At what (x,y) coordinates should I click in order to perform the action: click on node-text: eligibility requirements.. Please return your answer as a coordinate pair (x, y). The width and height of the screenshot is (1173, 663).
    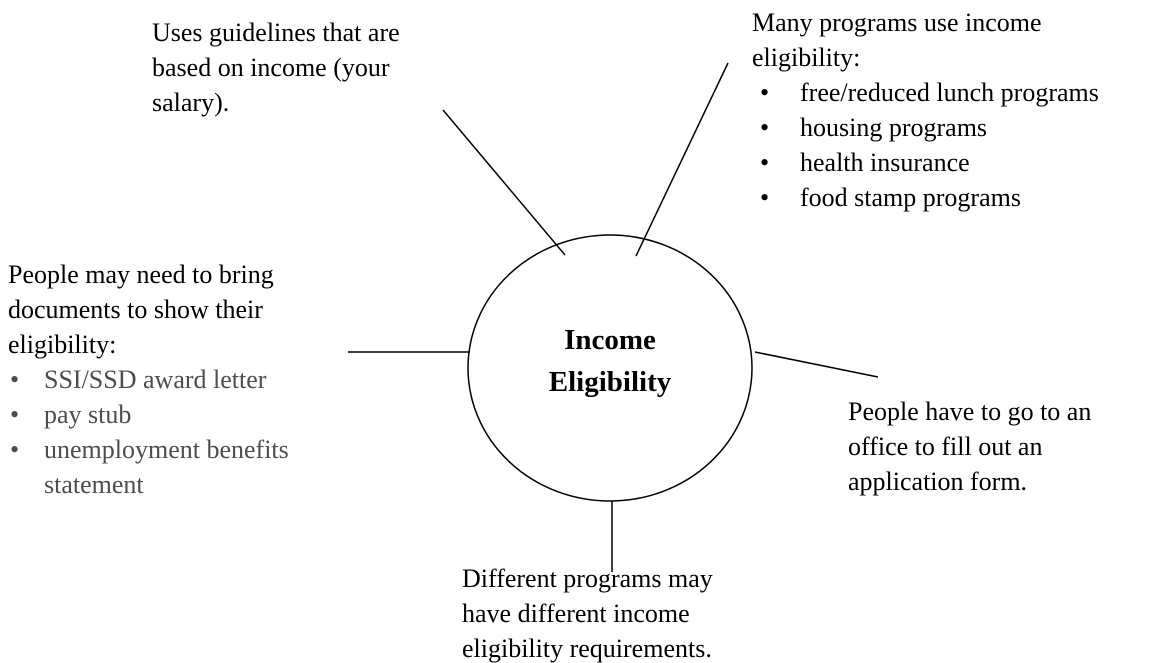
    Looking at the image, I should click on (587, 648).